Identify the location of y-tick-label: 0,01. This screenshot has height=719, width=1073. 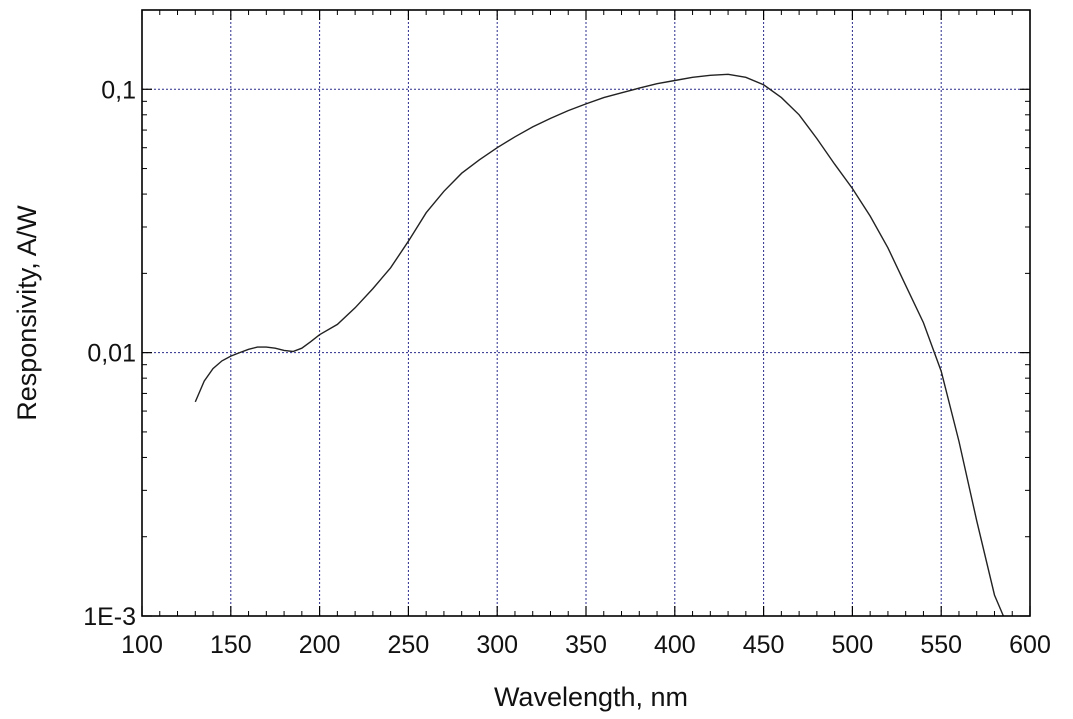
(111, 354).